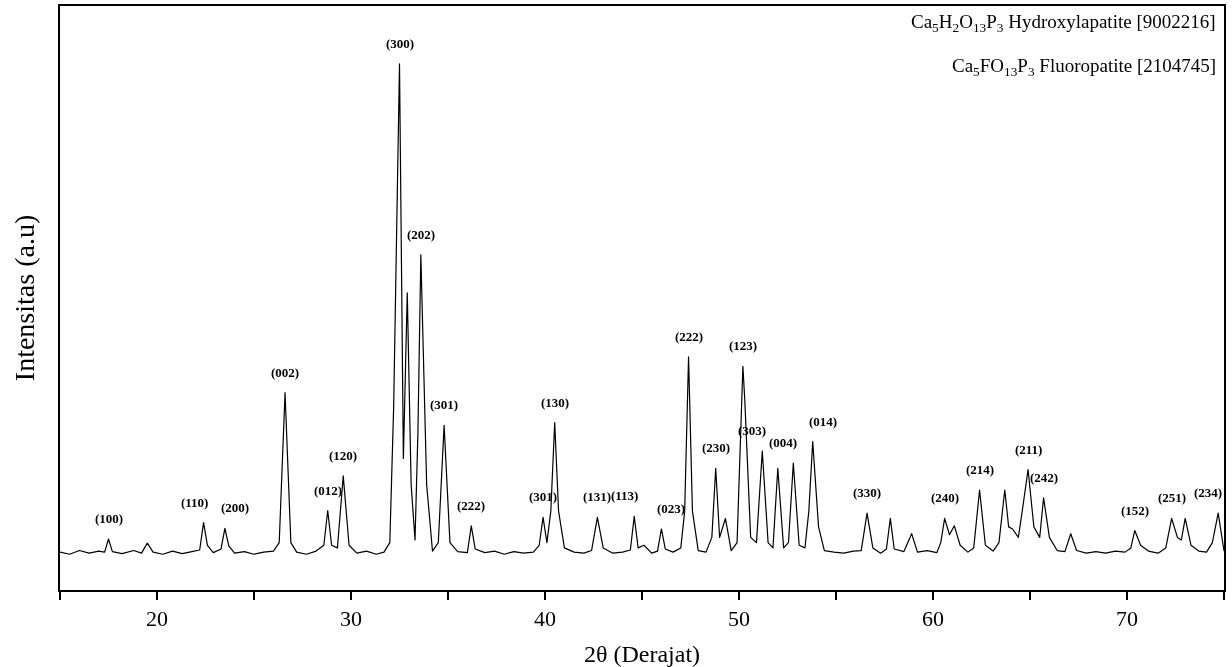 This screenshot has height=667, width=1232. Describe the element at coordinates (157, 619) in the screenshot. I see `x-tick-label: 20` at that location.